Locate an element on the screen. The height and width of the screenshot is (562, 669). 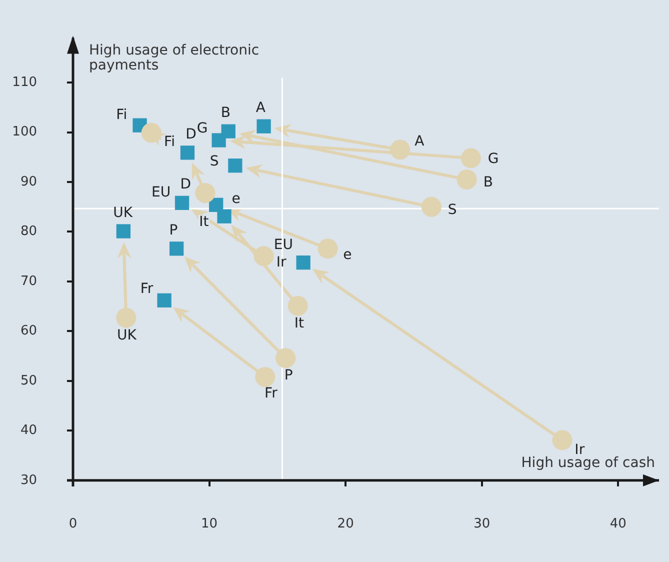
x-tick-label: 10 is located at coordinates (209, 524).